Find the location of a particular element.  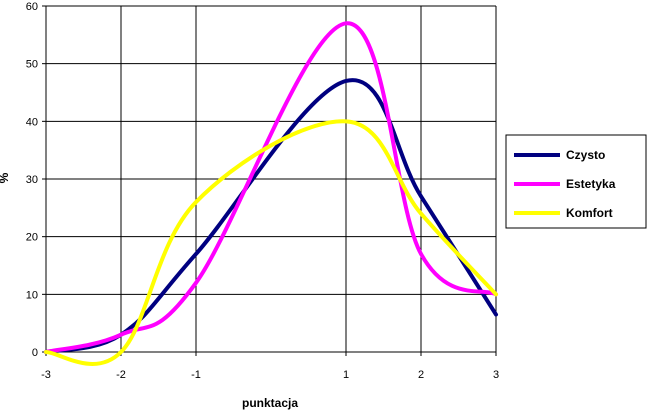

x-tick-label: 1 is located at coordinates (346, 375).